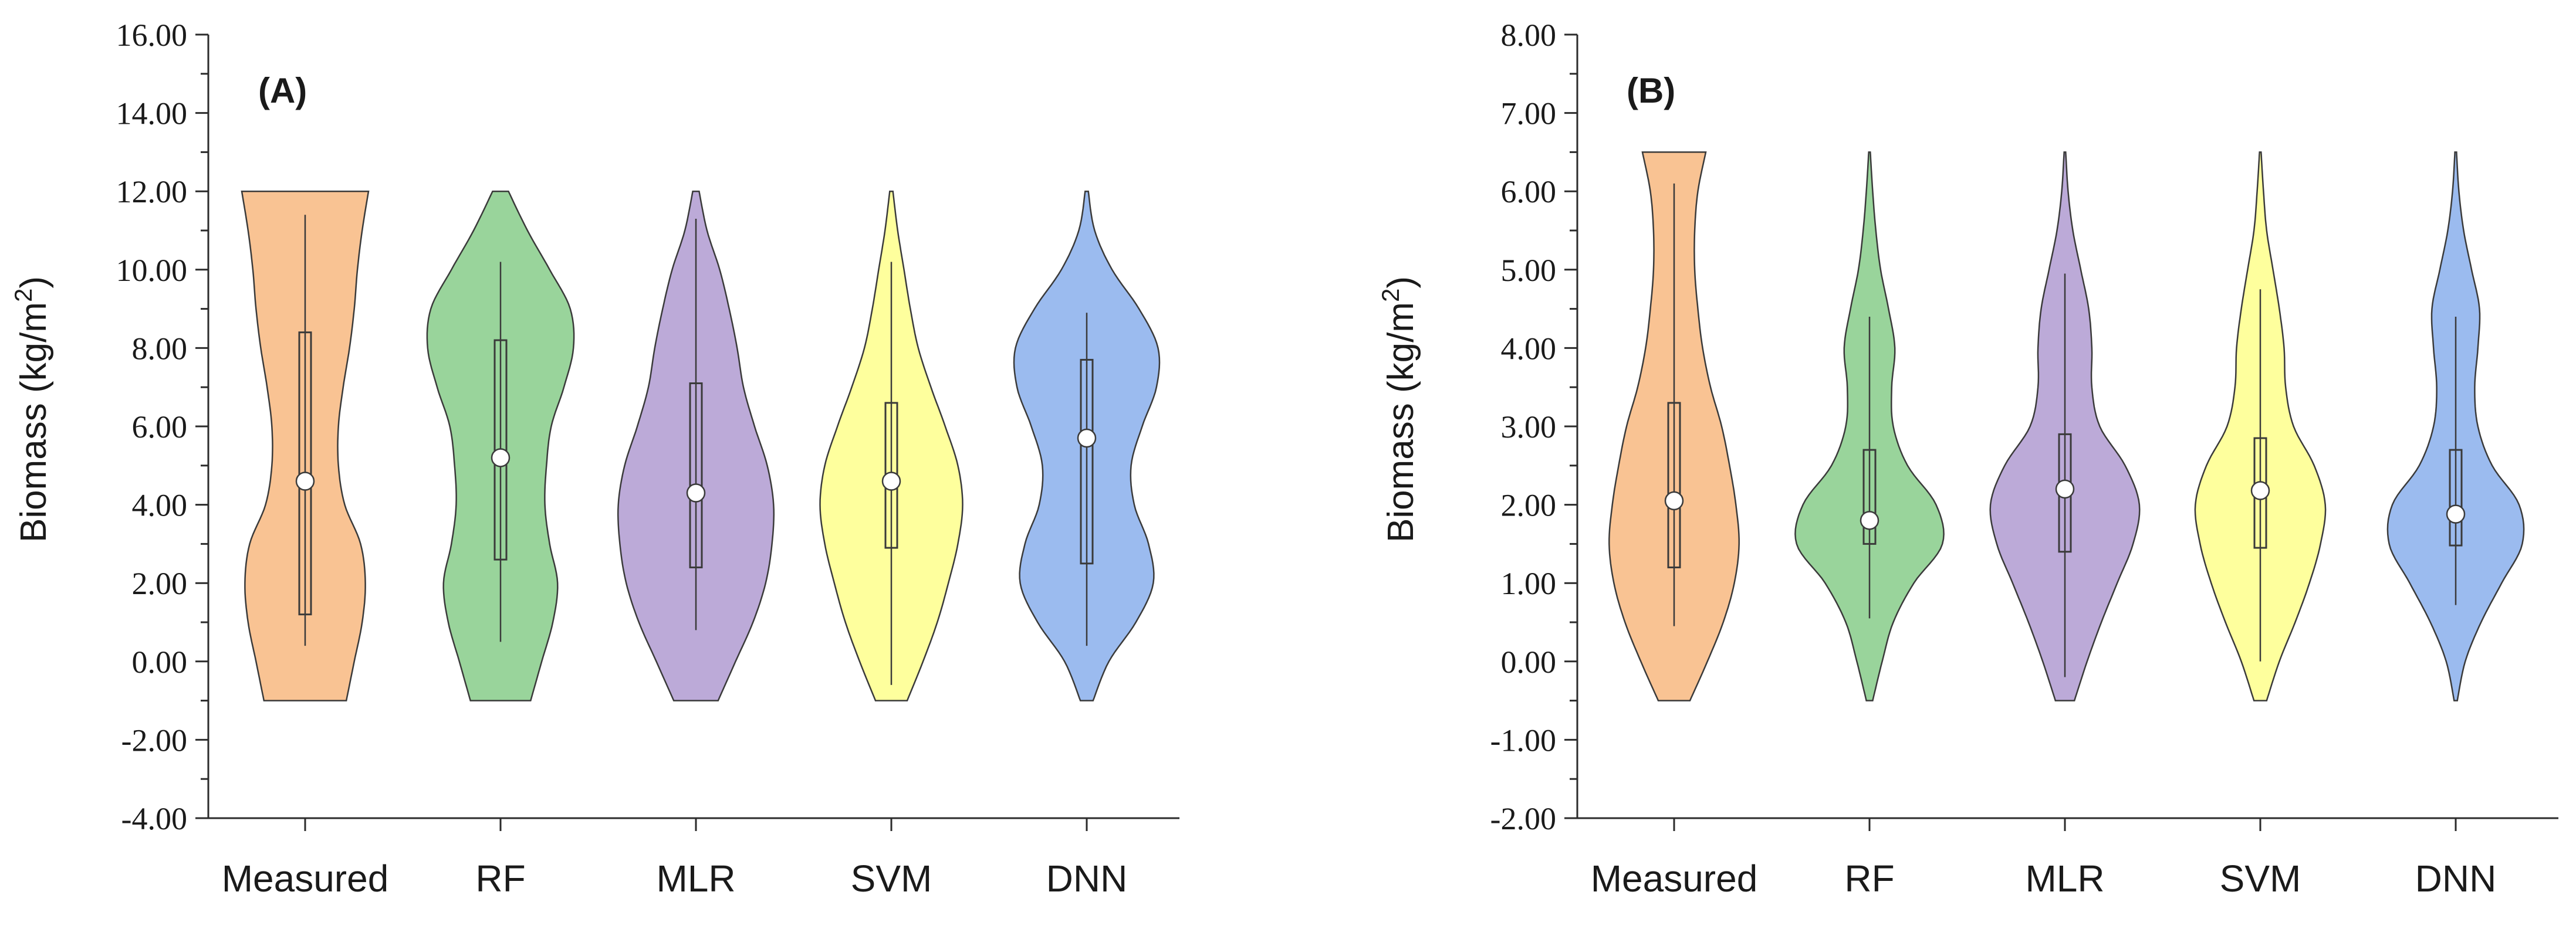 The image size is (2576, 929). I want to click on median-rf-a, so click(501, 457).